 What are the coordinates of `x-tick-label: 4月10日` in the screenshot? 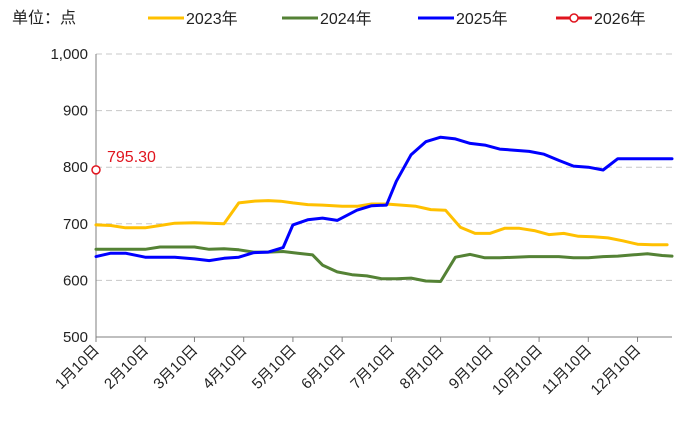 It's located at (225, 367).